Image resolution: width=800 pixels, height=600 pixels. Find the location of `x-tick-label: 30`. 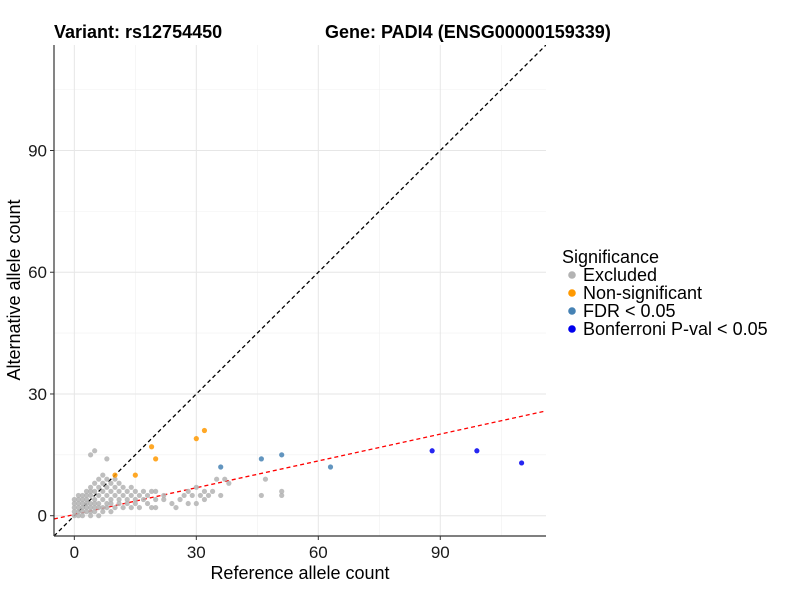

x-tick-label: 30 is located at coordinates (196, 552).